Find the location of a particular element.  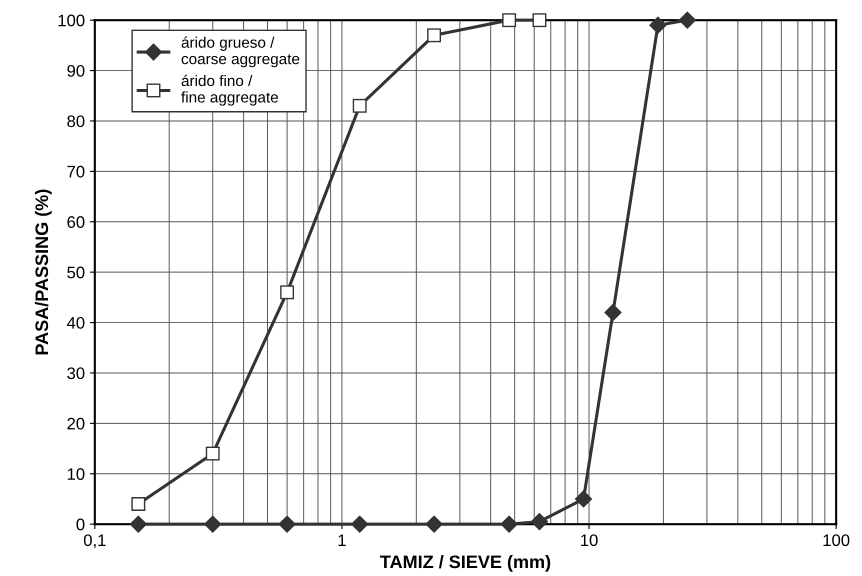

y-tick-label: 60 is located at coordinates (75, 222).